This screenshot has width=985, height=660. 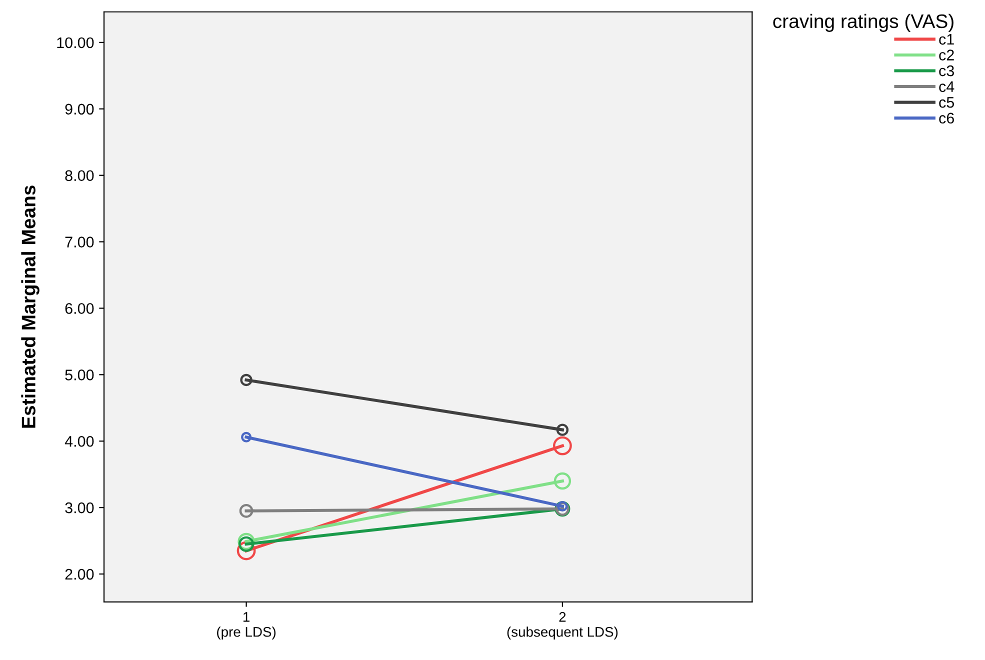 I want to click on legend-title: craving ratings (VAS), so click(x=863, y=23).